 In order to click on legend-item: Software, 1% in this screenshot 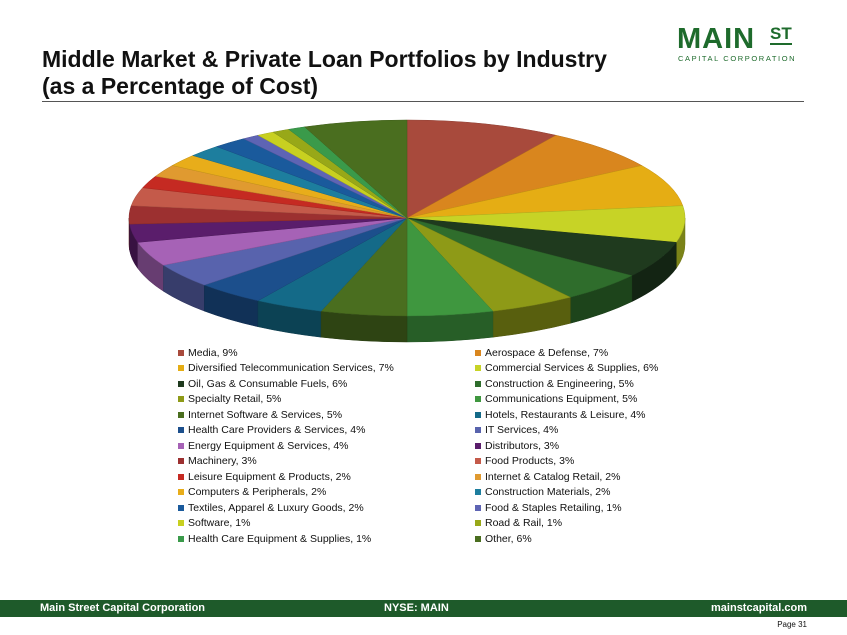, I will do `click(326, 524)`.